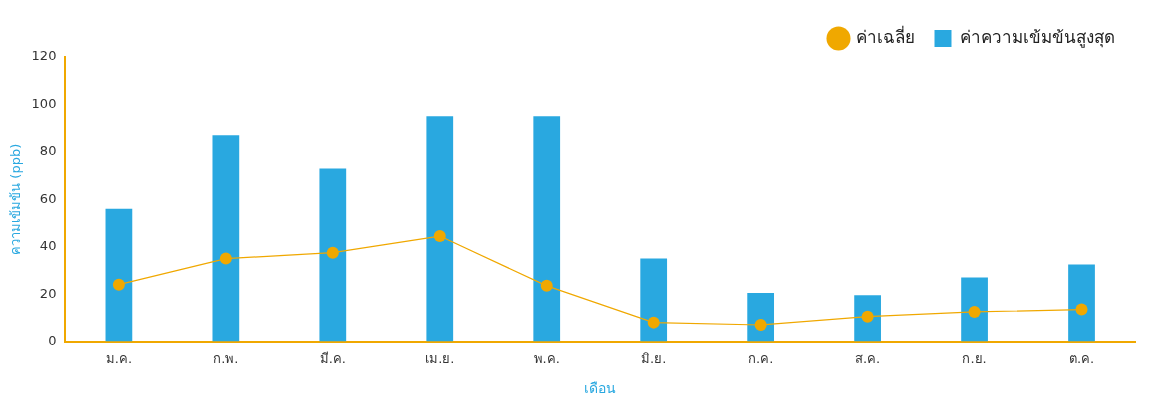 Image resolution: width=1150 pixels, height=407 pixels. Describe the element at coordinates (600, 388) in the screenshot. I see `x-axis-title: เดือน` at that location.